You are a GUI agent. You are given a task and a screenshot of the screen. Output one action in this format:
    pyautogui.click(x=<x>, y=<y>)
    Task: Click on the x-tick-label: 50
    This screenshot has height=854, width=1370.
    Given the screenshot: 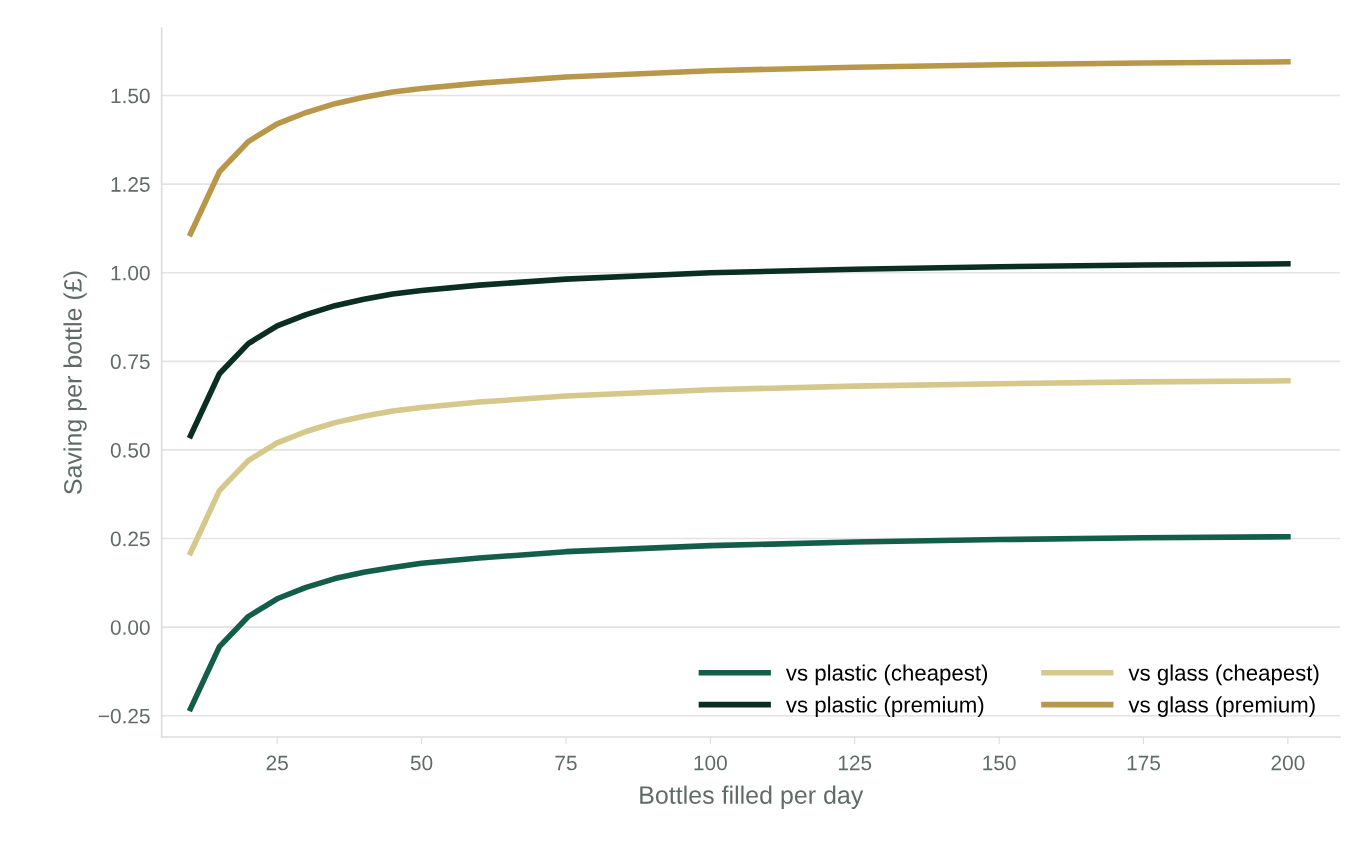 What is the action you would take?
    pyautogui.click(x=421, y=763)
    